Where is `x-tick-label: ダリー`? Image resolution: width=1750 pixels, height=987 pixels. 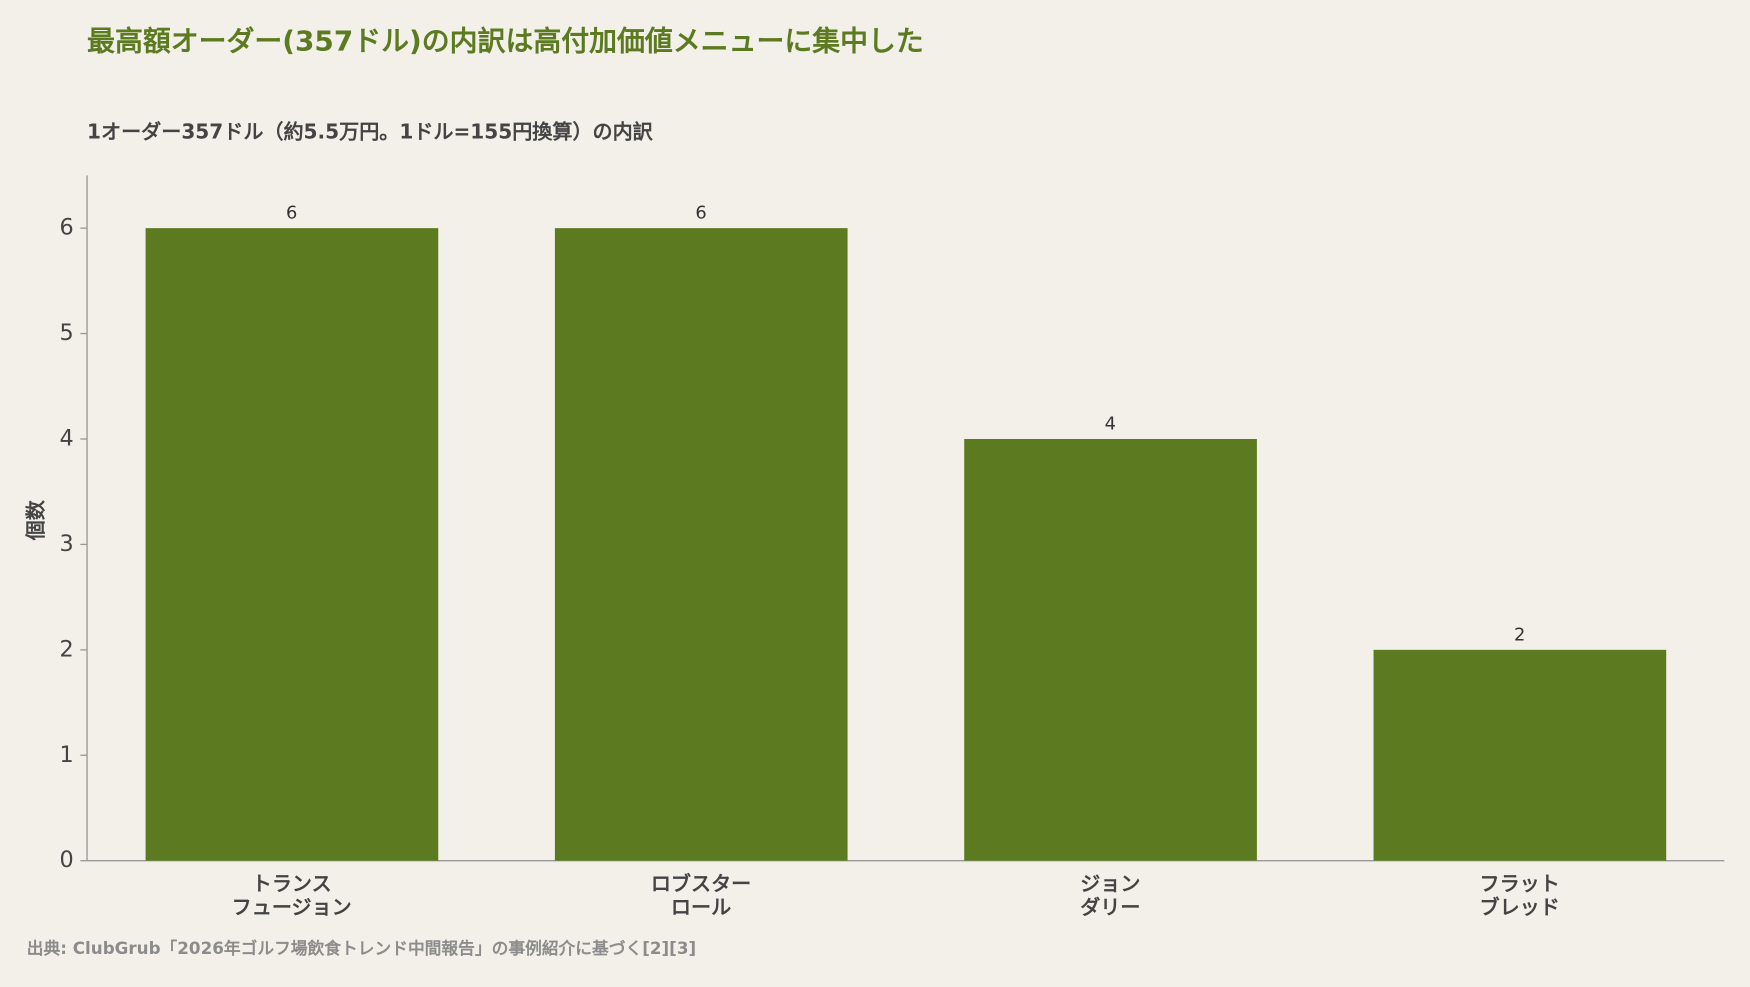
x-tick-label: ダリー is located at coordinates (1110, 907).